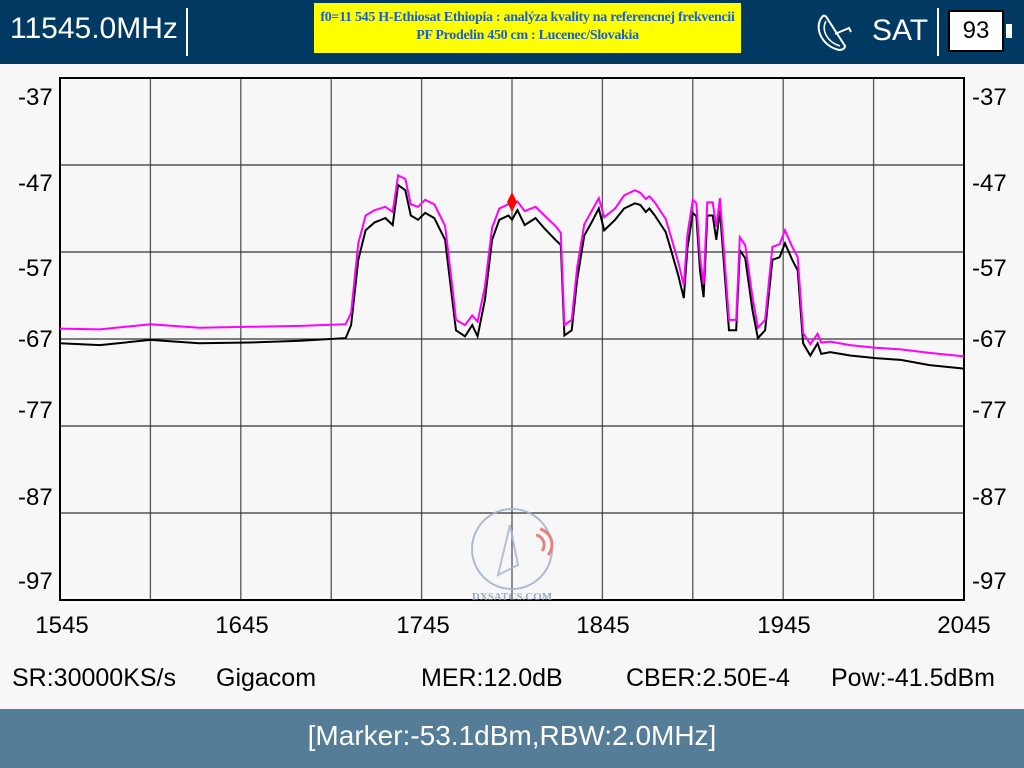 This screenshot has height=768, width=1024. I want to click on center-frequency: 11545.0MHz, so click(94, 28).